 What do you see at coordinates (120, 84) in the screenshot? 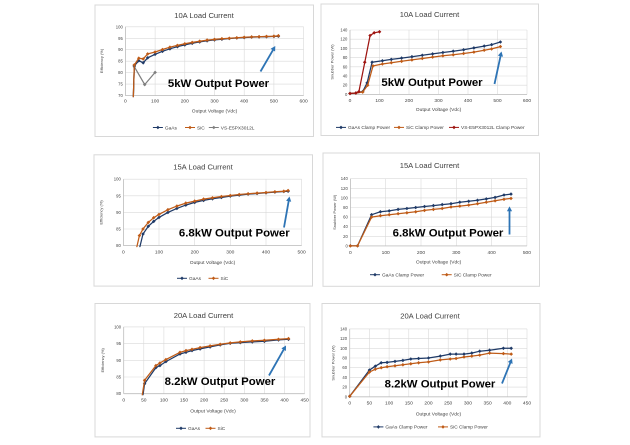
I see `svg-text: 75` at bounding box center [120, 84].